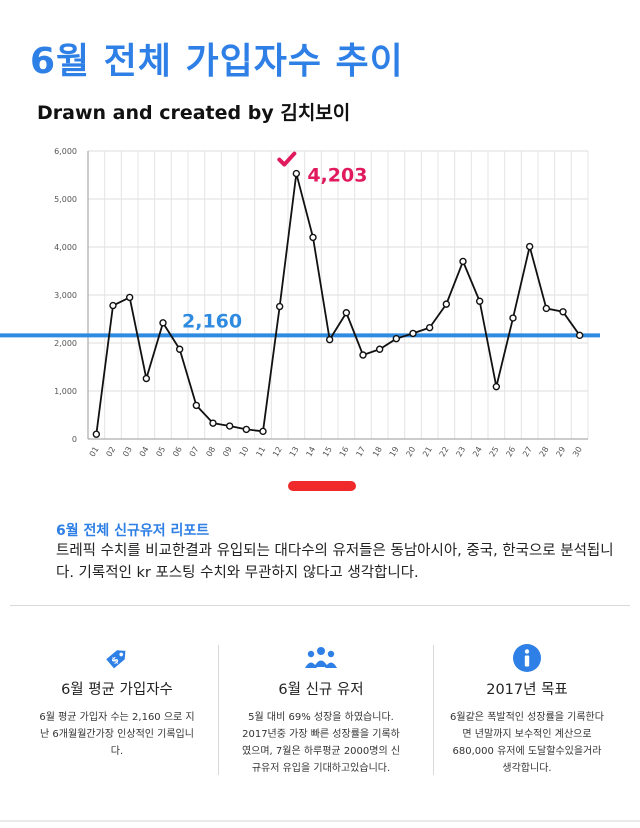 This screenshot has width=640, height=828. I want to click on x-tick-label: 21, so click(427, 451).